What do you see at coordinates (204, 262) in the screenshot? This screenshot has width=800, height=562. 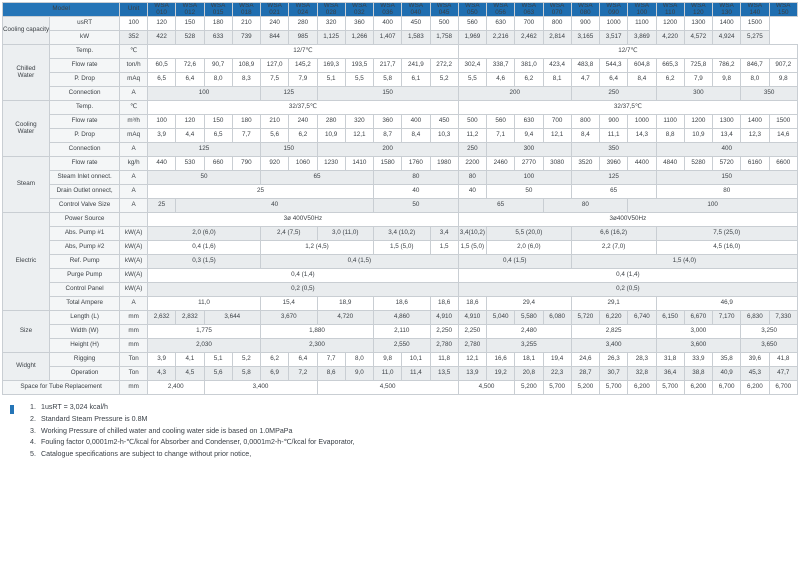 I see `cell-merged: 0,3 (1,5)` at bounding box center [204, 262].